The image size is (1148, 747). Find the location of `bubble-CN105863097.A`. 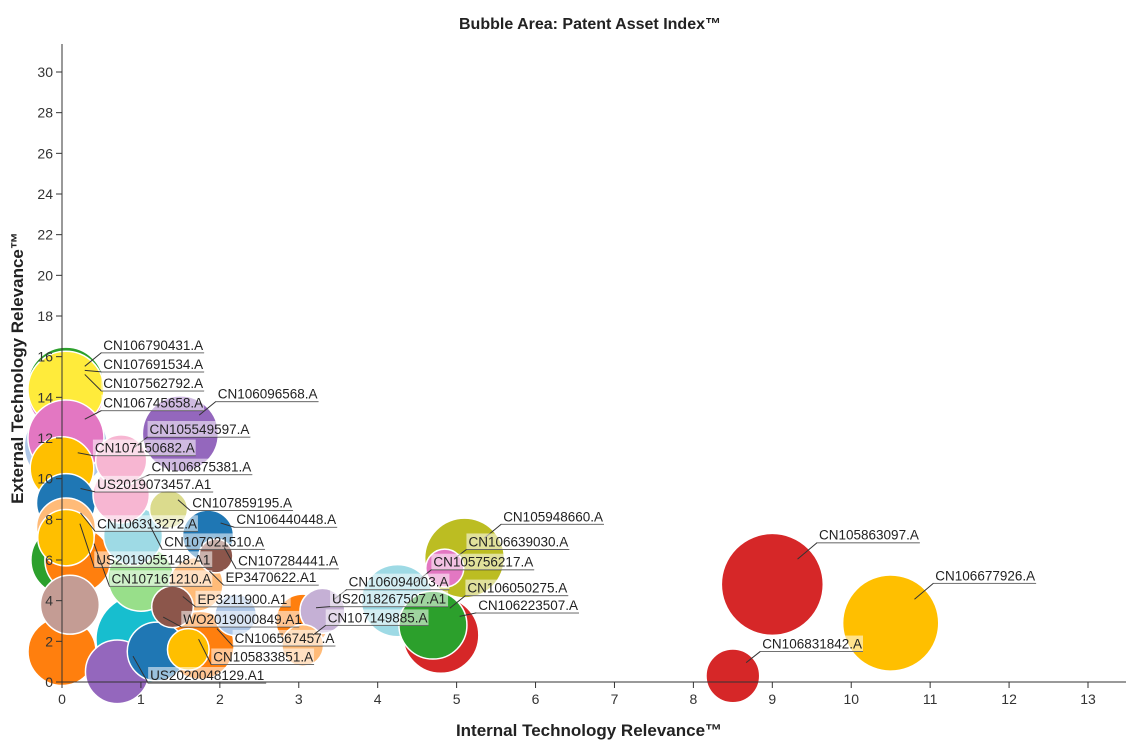

bubble-CN105863097.A is located at coordinates (772, 584).